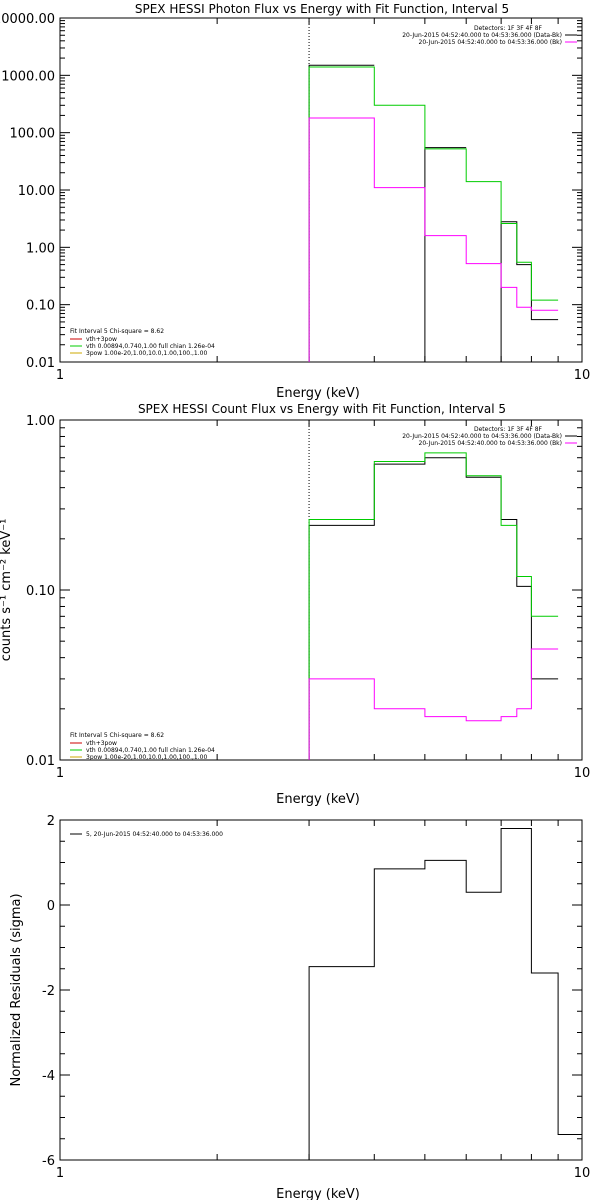  Describe the element at coordinates (36, 191) in the screenshot. I see `y-tick-label: 10.00` at that location.